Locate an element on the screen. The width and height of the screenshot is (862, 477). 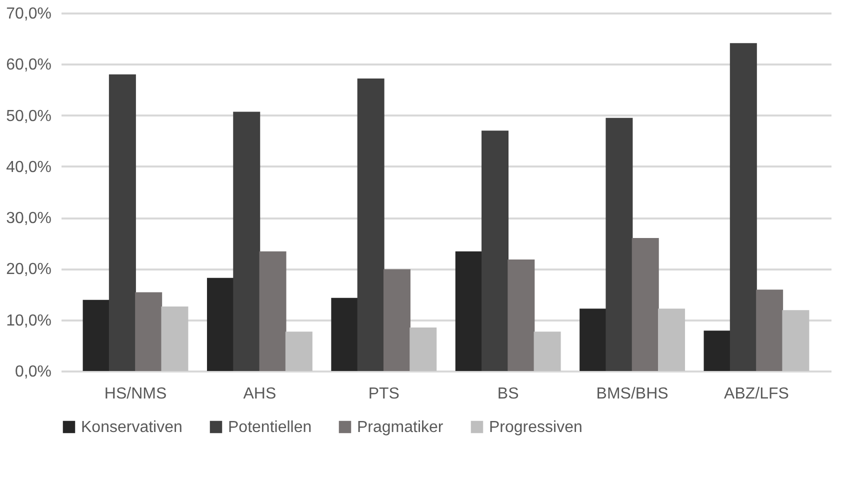
x-tick-label: BMS/BHS is located at coordinates (632, 394).